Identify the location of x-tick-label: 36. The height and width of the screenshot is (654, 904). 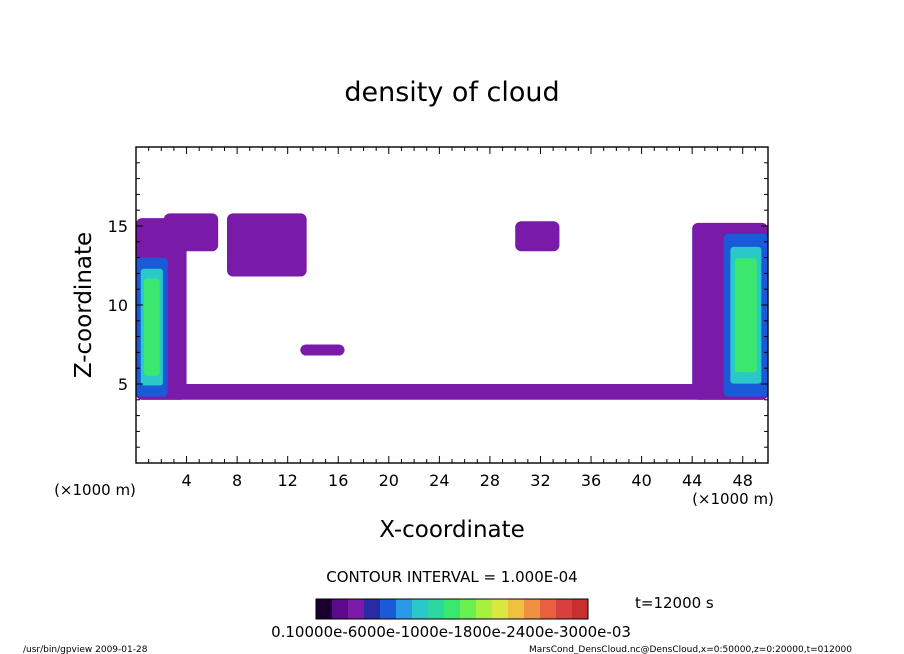
(591, 480).